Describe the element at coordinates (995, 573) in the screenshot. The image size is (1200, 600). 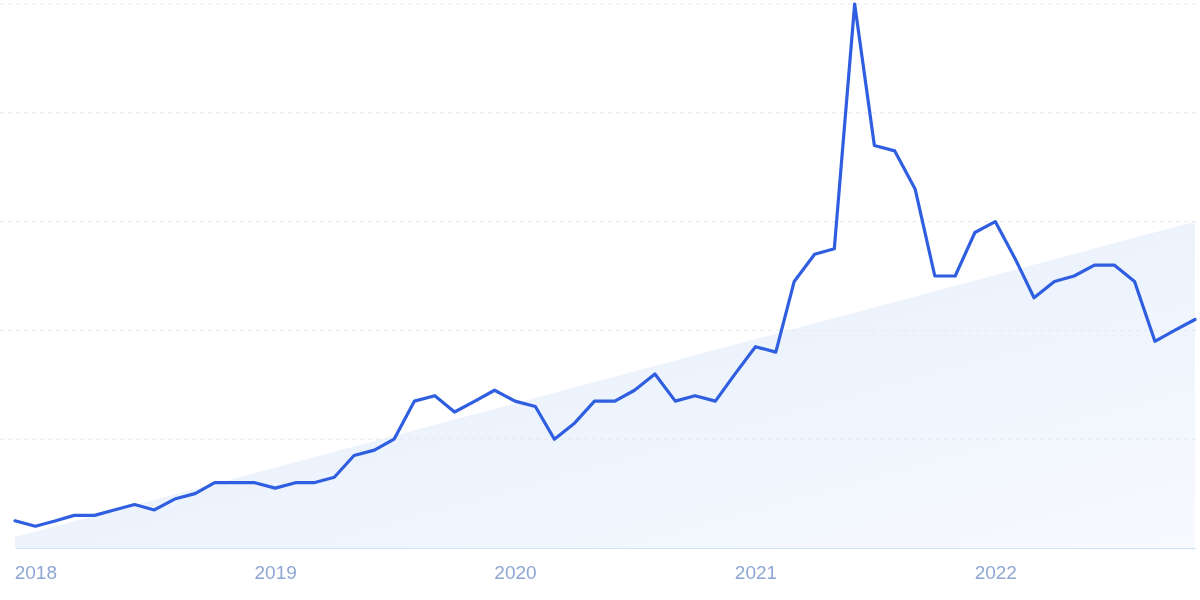
I see `x-tick-label: 2022` at that location.